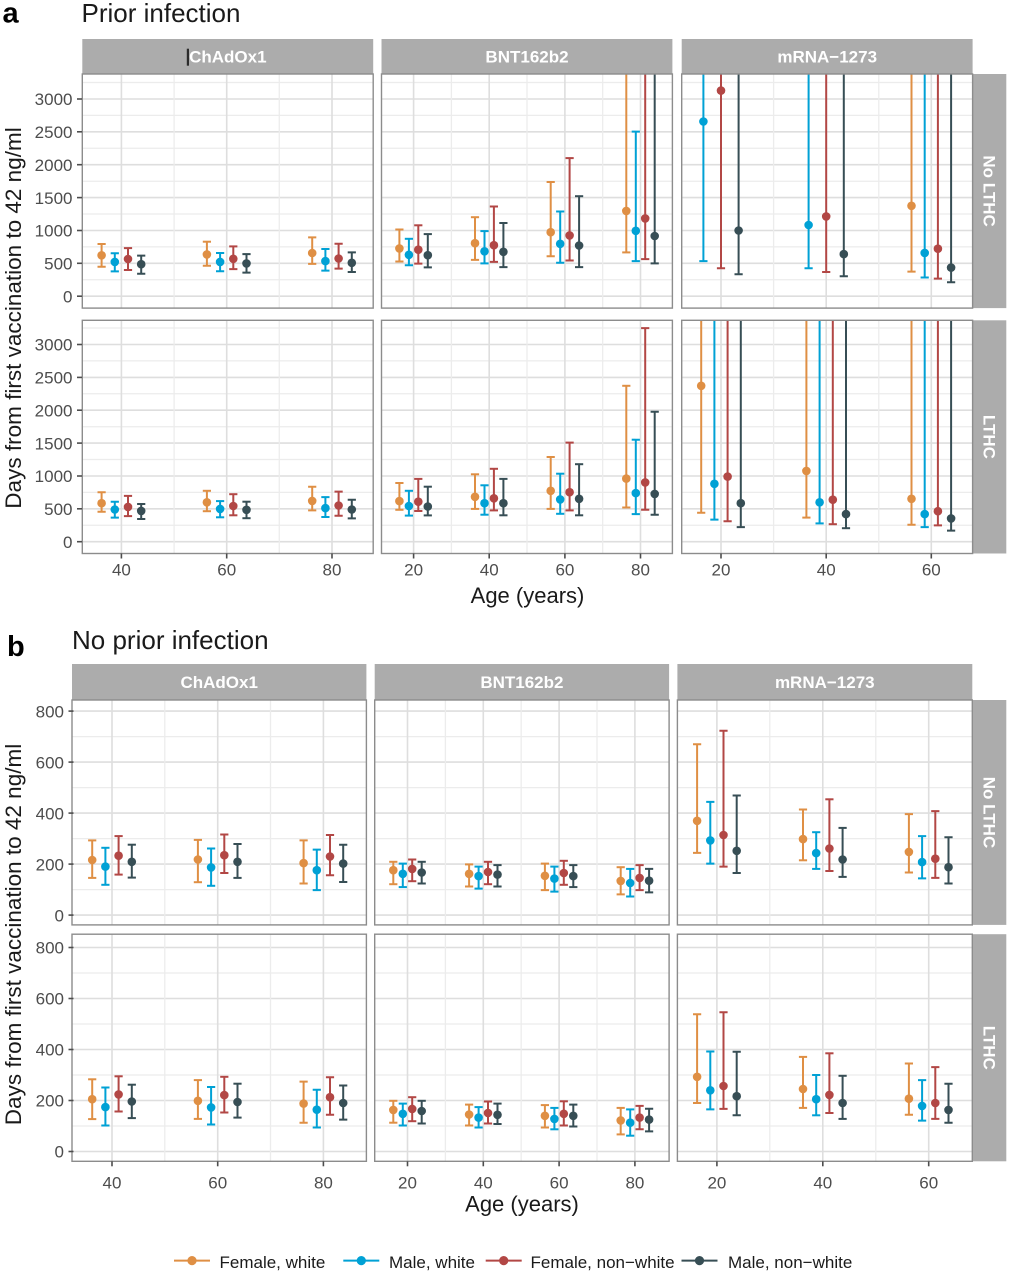 The height and width of the screenshot is (1280, 1009). Describe the element at coordinates (16, 647) in the screenshot. I see `svg-text: b` at that location.